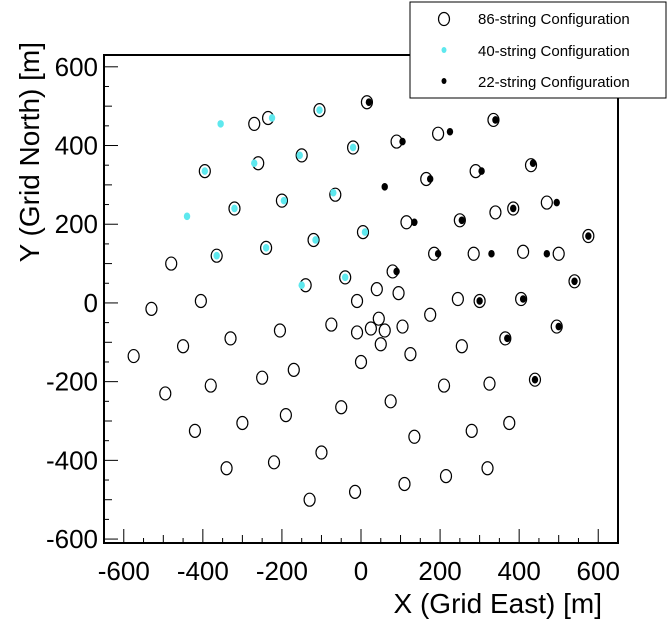 The image size is (668, 620). Describe the element at coordinates (439, 571) in the screenshot. I see `x-tick-label: 200` at that location.